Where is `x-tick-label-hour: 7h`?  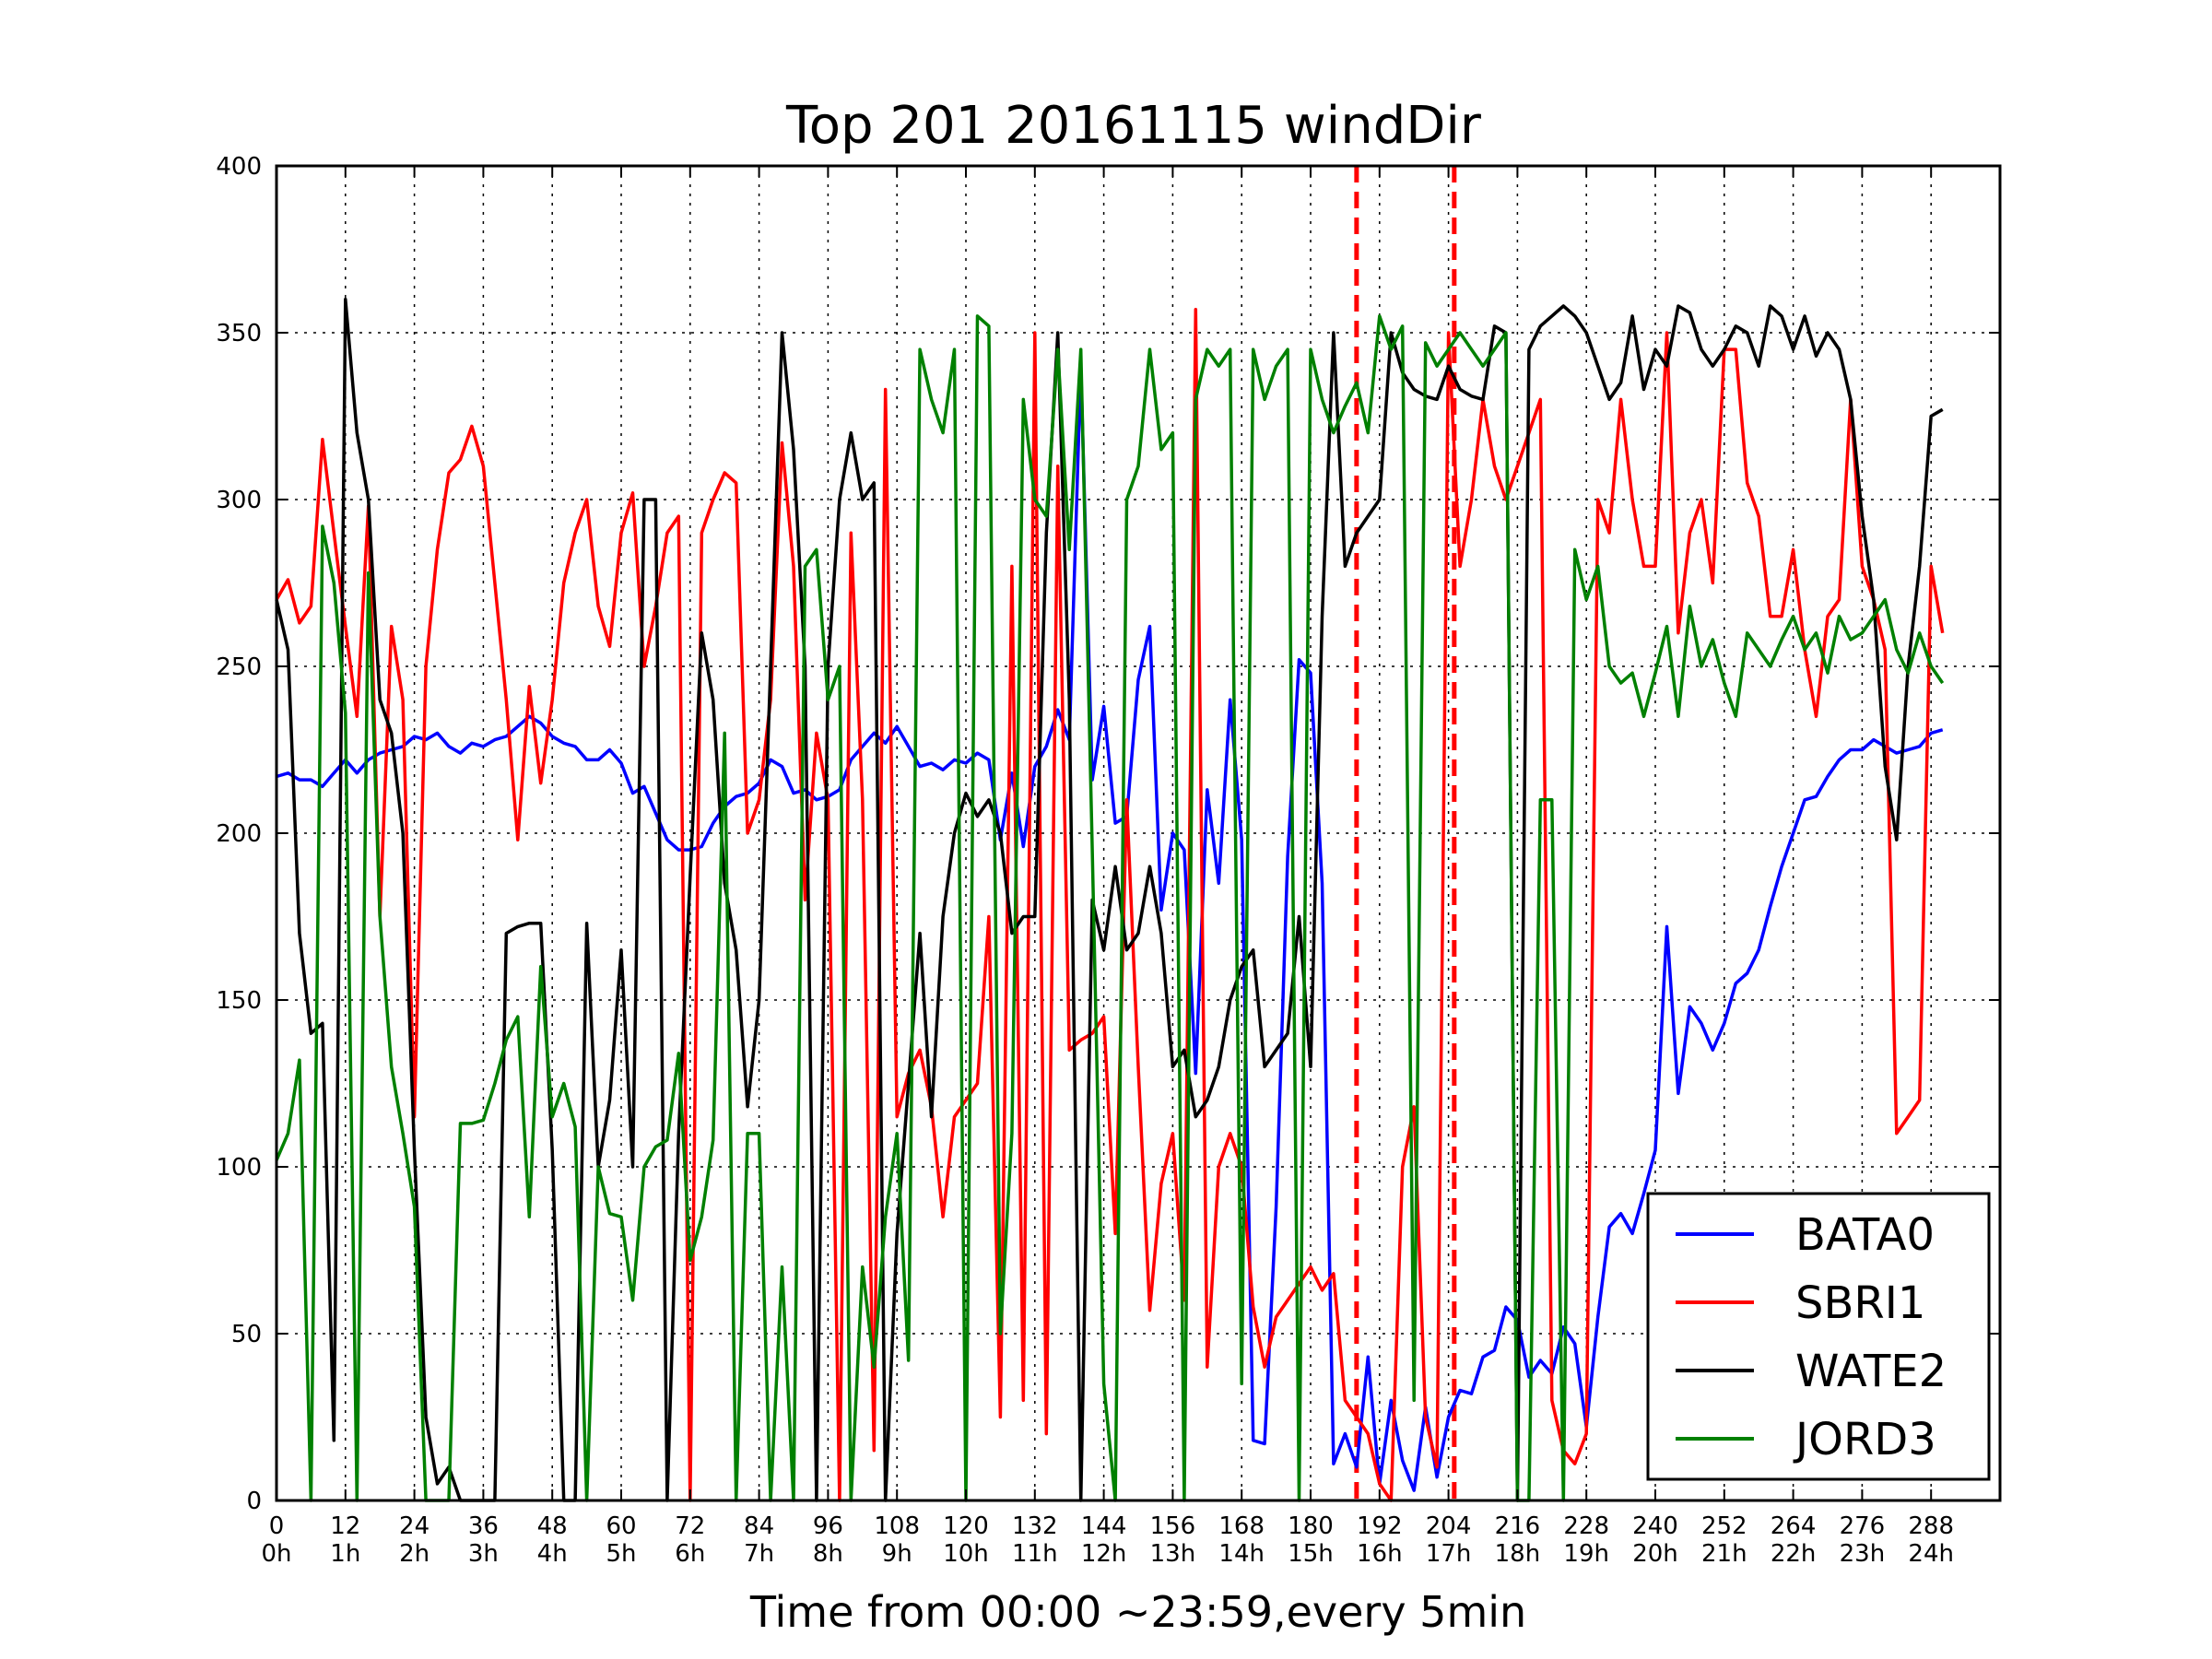
x-tick-label-hour: 7h is located at coordinates (759, 1554).